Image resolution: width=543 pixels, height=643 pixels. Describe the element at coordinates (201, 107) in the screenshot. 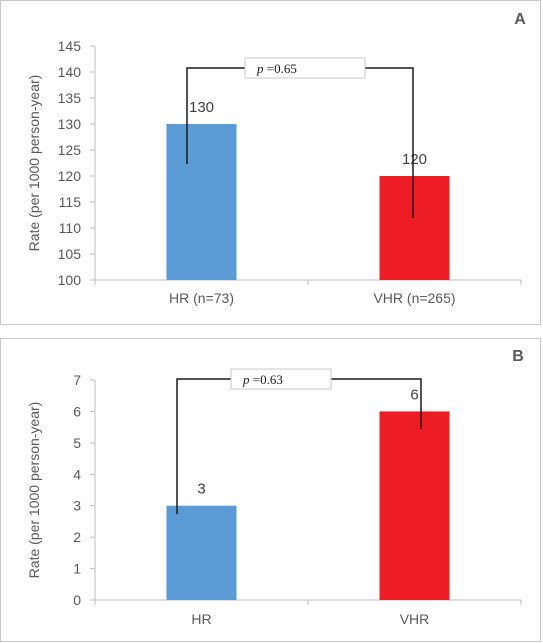

I see `data-label: 130` at that location.